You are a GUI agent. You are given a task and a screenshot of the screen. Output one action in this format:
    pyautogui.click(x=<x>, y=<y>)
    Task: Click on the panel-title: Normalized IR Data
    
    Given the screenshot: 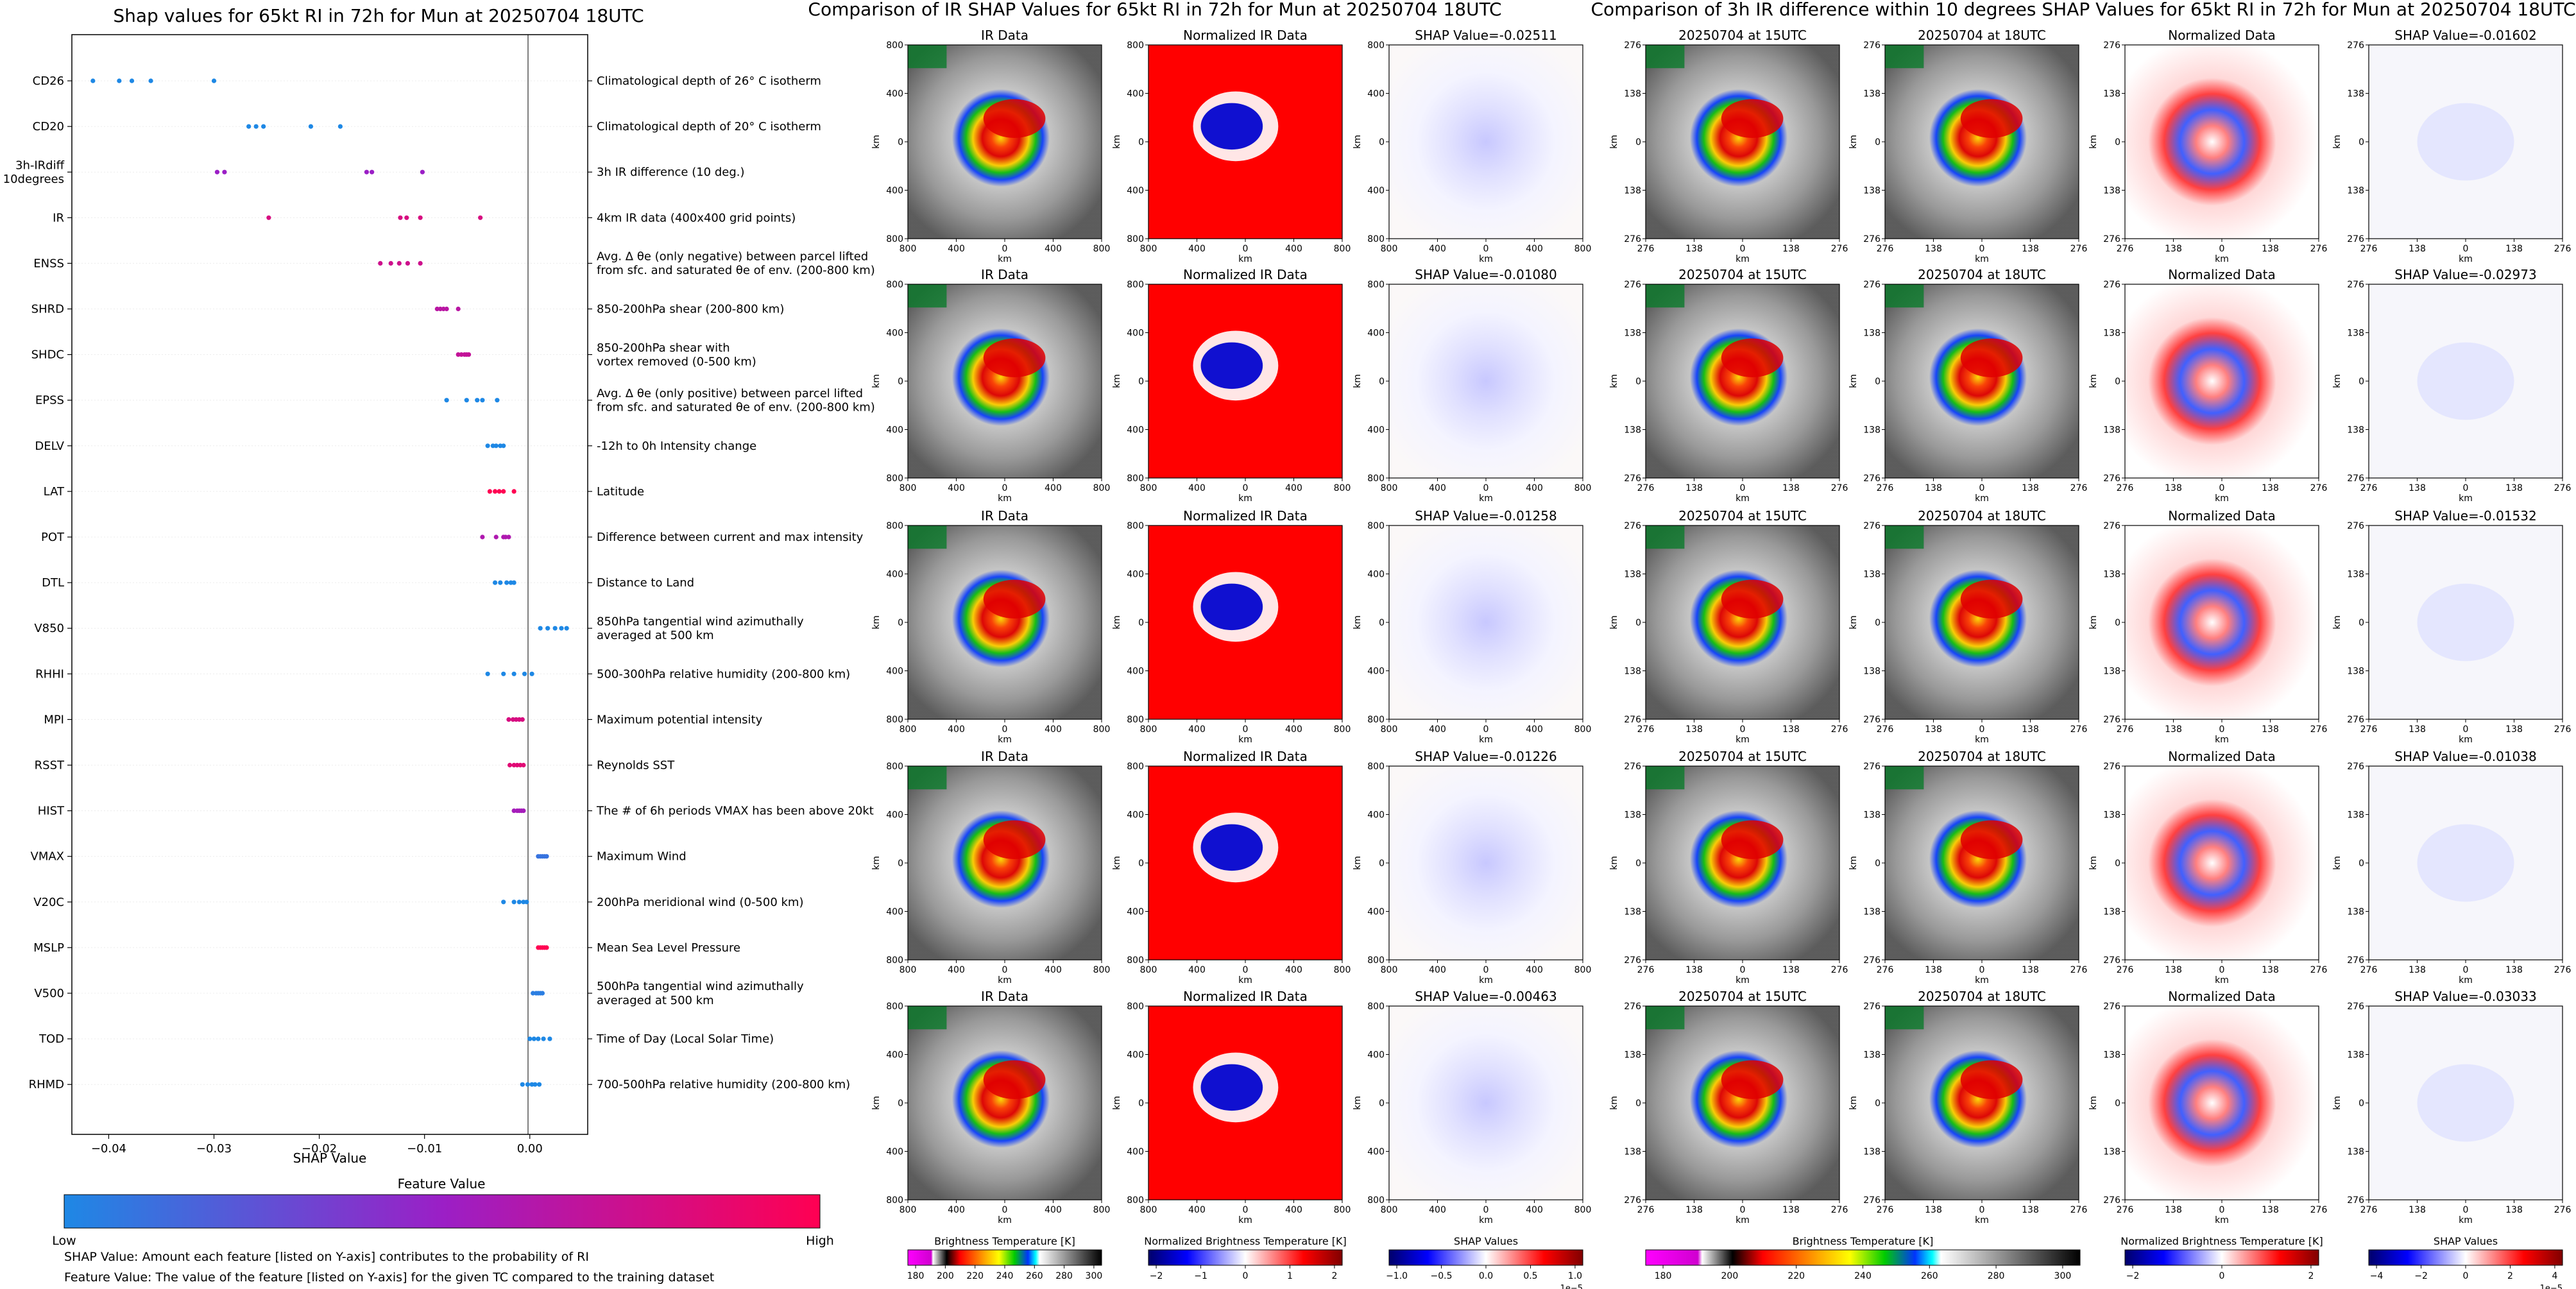 What is the action you would take?
    pyautogui.click(x=1245, y=997)
    